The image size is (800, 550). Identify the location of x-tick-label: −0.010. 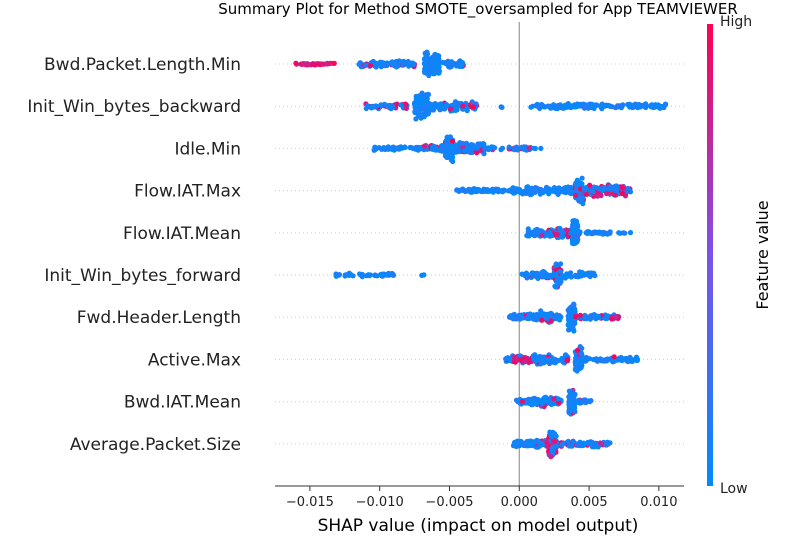
(380, 502).